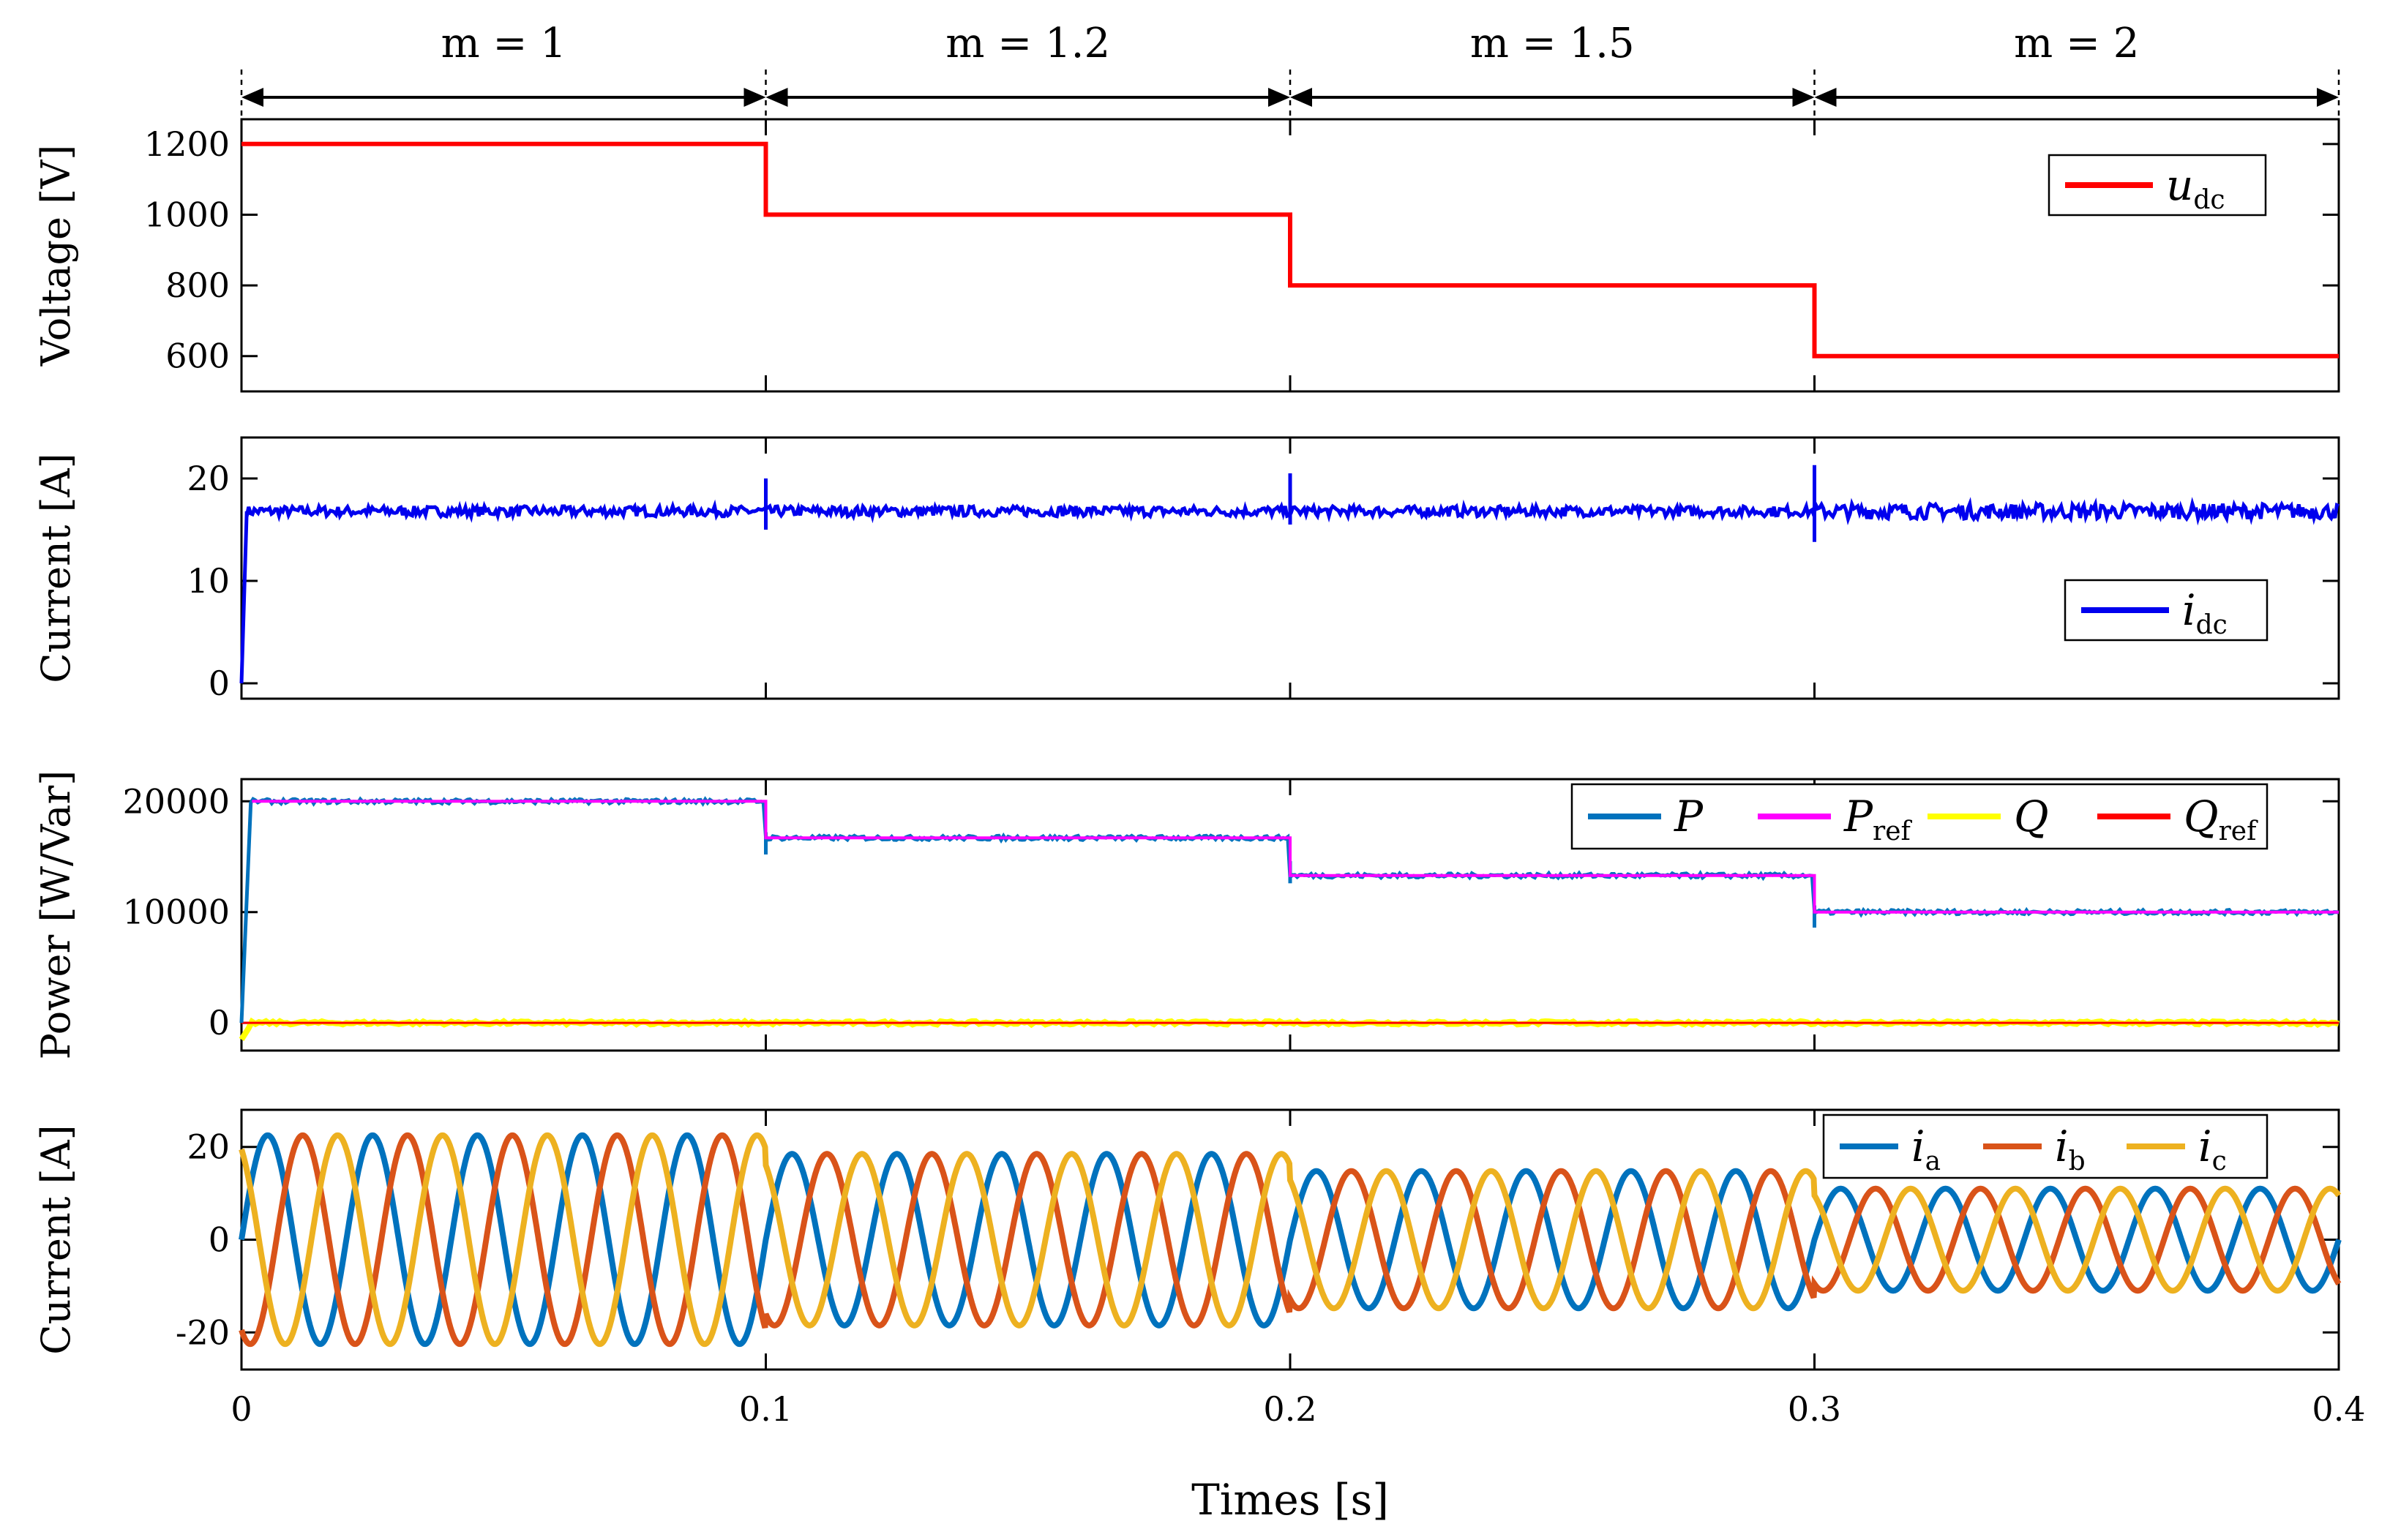 The image size is (2390, 1540). I want to click on legend-label-i_dc: idc, so click(2205, 612).